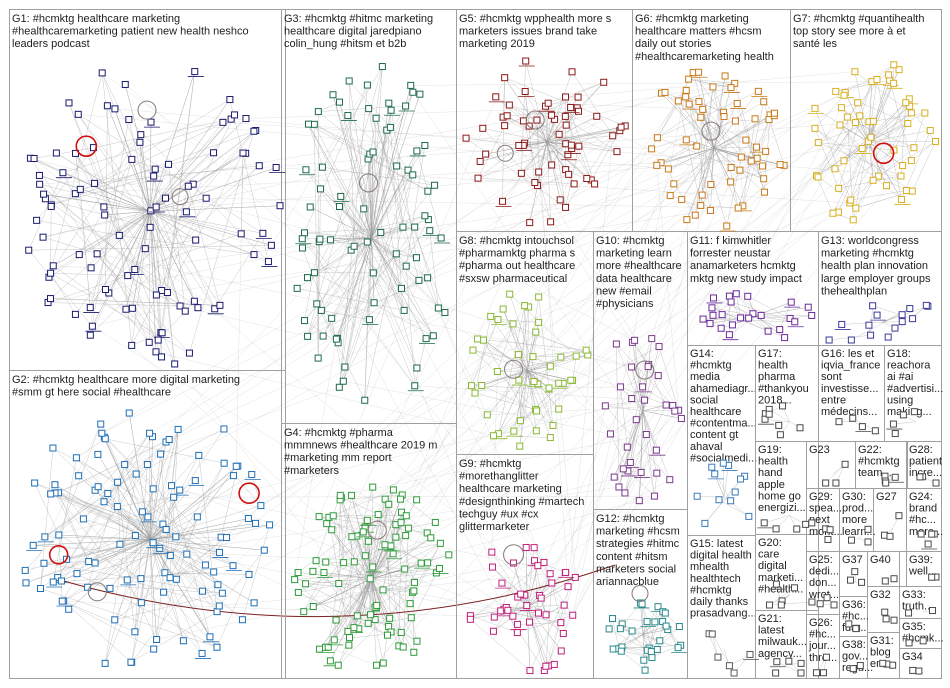 This screenshot has height=688, width=950. Describe the element at coordinates (920, 477) in the screenshot. I see `node-g28` at that location.